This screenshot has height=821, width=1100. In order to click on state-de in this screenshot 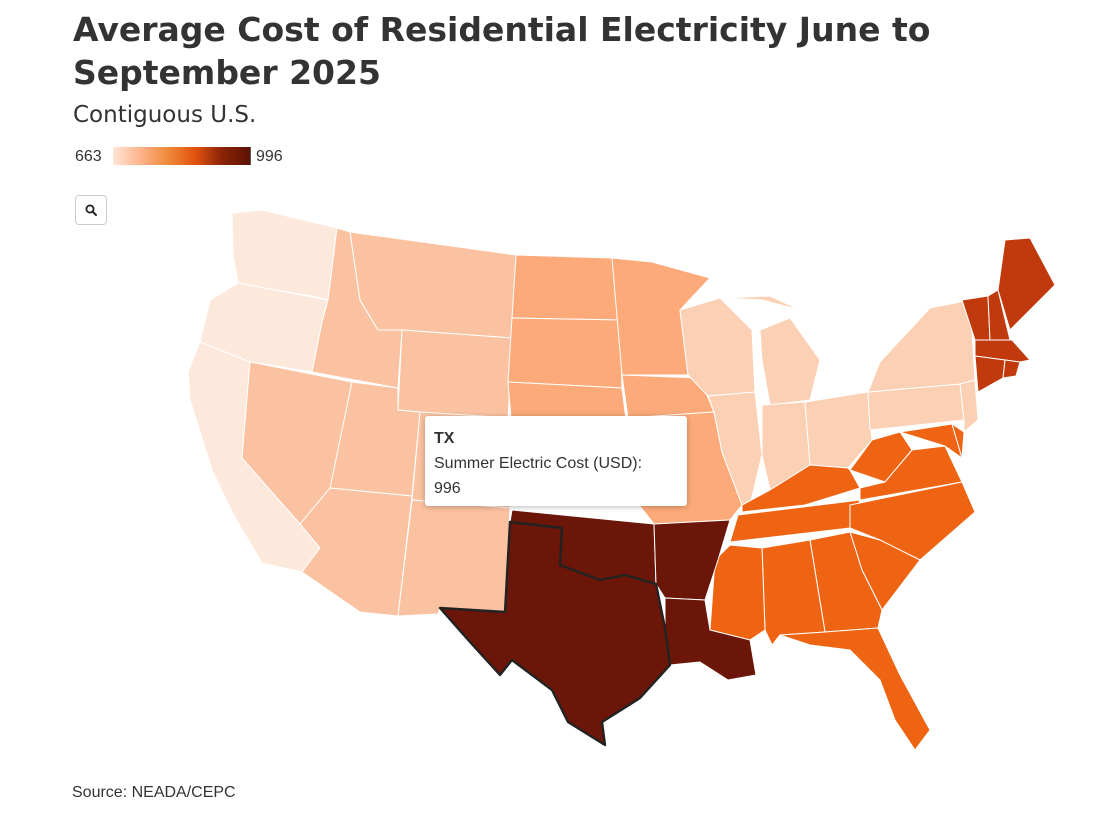, I will do `click(958, 441)`.